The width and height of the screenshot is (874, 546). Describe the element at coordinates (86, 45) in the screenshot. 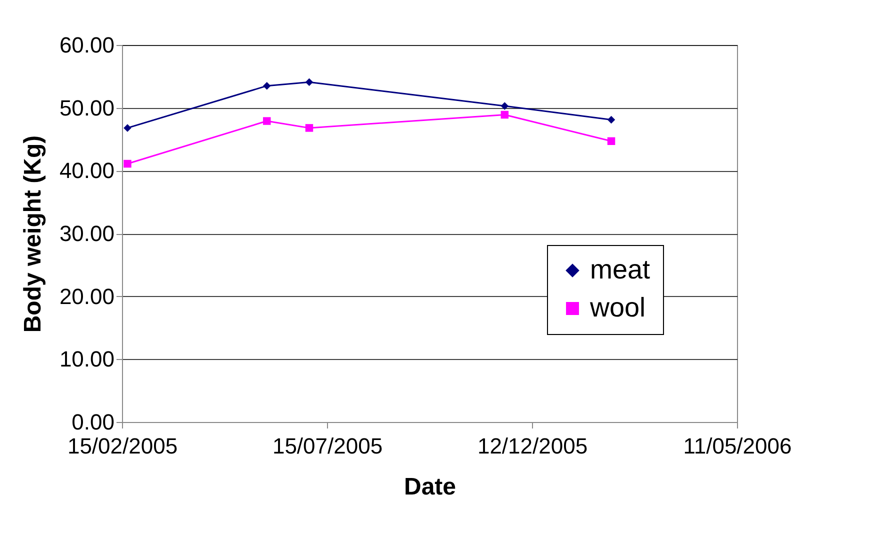

I see `y-tick-label: 60.00` at that location.